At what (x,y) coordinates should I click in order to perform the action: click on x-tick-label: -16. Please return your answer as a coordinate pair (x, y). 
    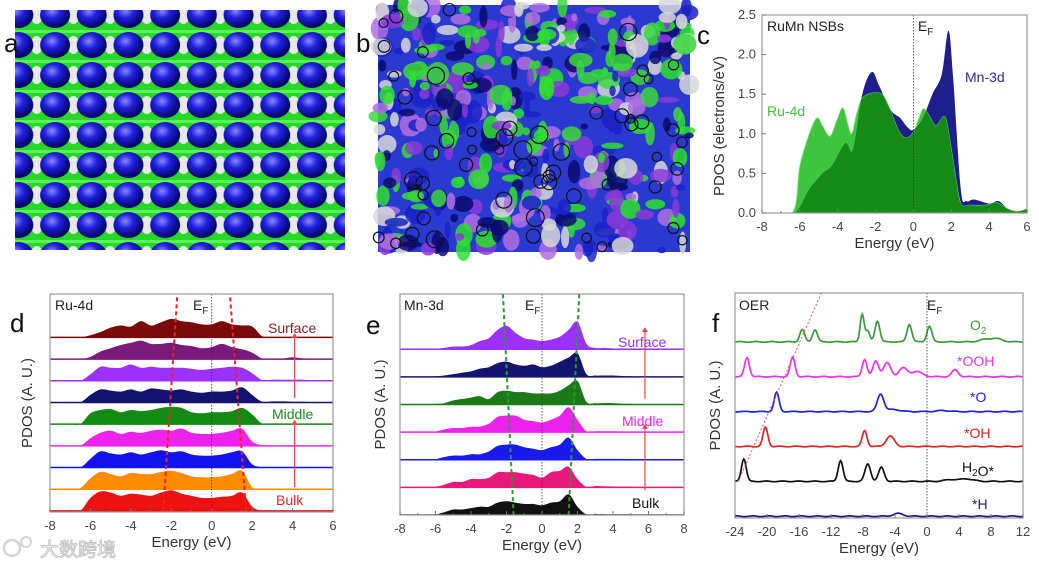
    Looking at the image, I should click on (799, 531).